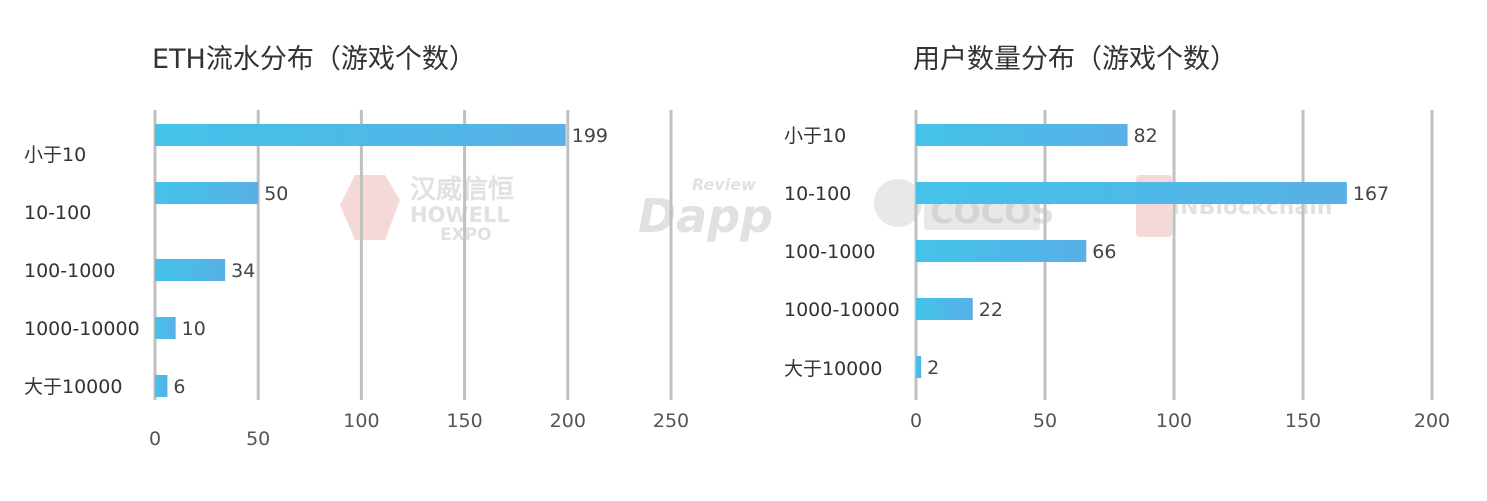 This screenshot has height=501, width=1487. I want to click on watermark-dapp-big: Dapp, so click(705, 216).